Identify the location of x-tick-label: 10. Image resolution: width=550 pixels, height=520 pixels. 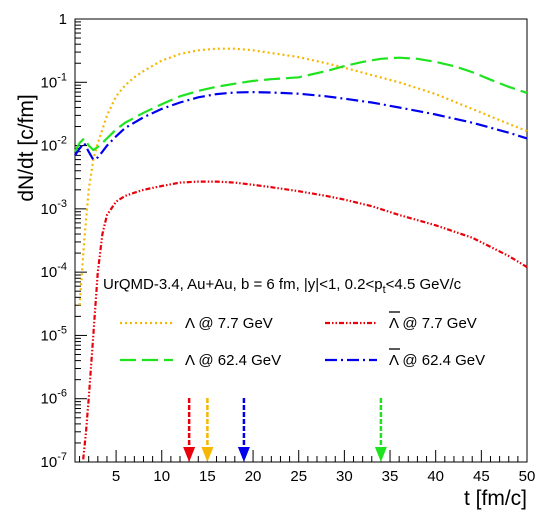
(161, 476).